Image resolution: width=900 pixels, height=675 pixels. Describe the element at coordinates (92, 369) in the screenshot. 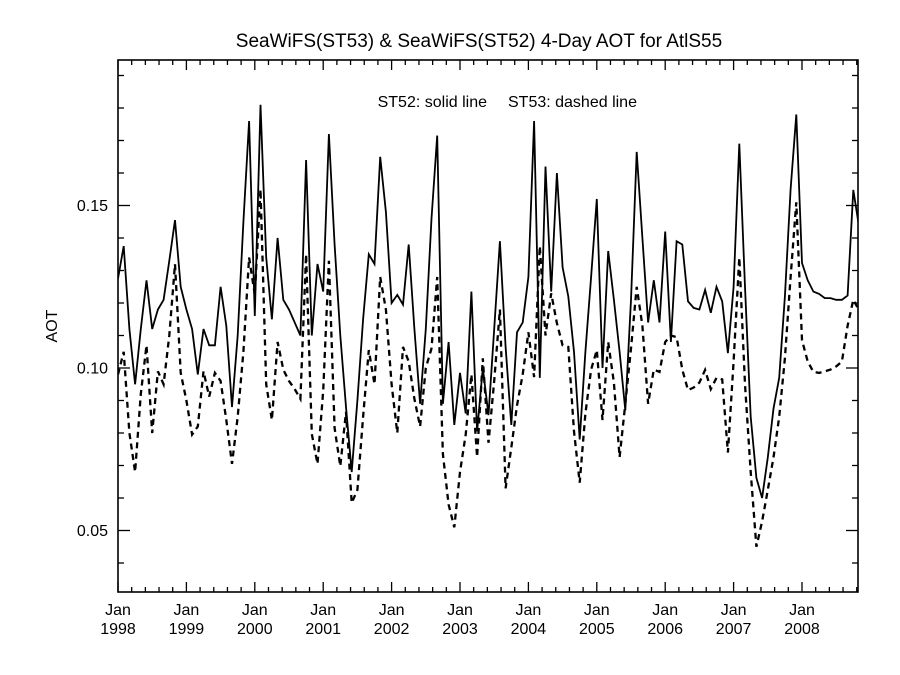

I see `y-tick-label: 0.10` at that location.